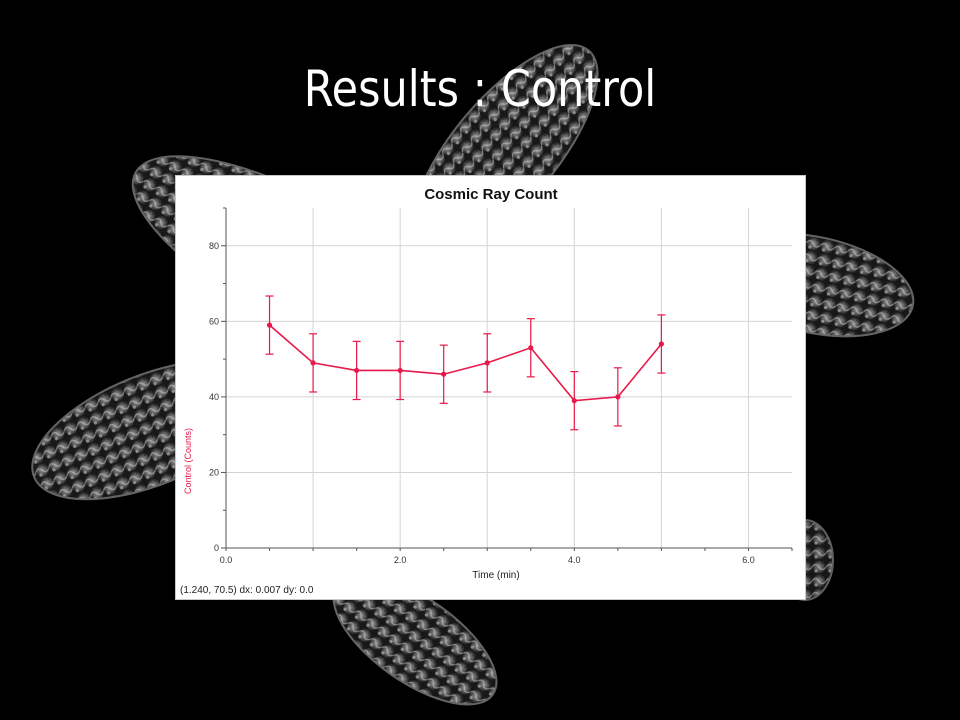 The height and width of the screenshot is (720, 960). Describe the element at coordinates (214, 321) in the screenshot. I see `y-tick-label: 60` at that location.